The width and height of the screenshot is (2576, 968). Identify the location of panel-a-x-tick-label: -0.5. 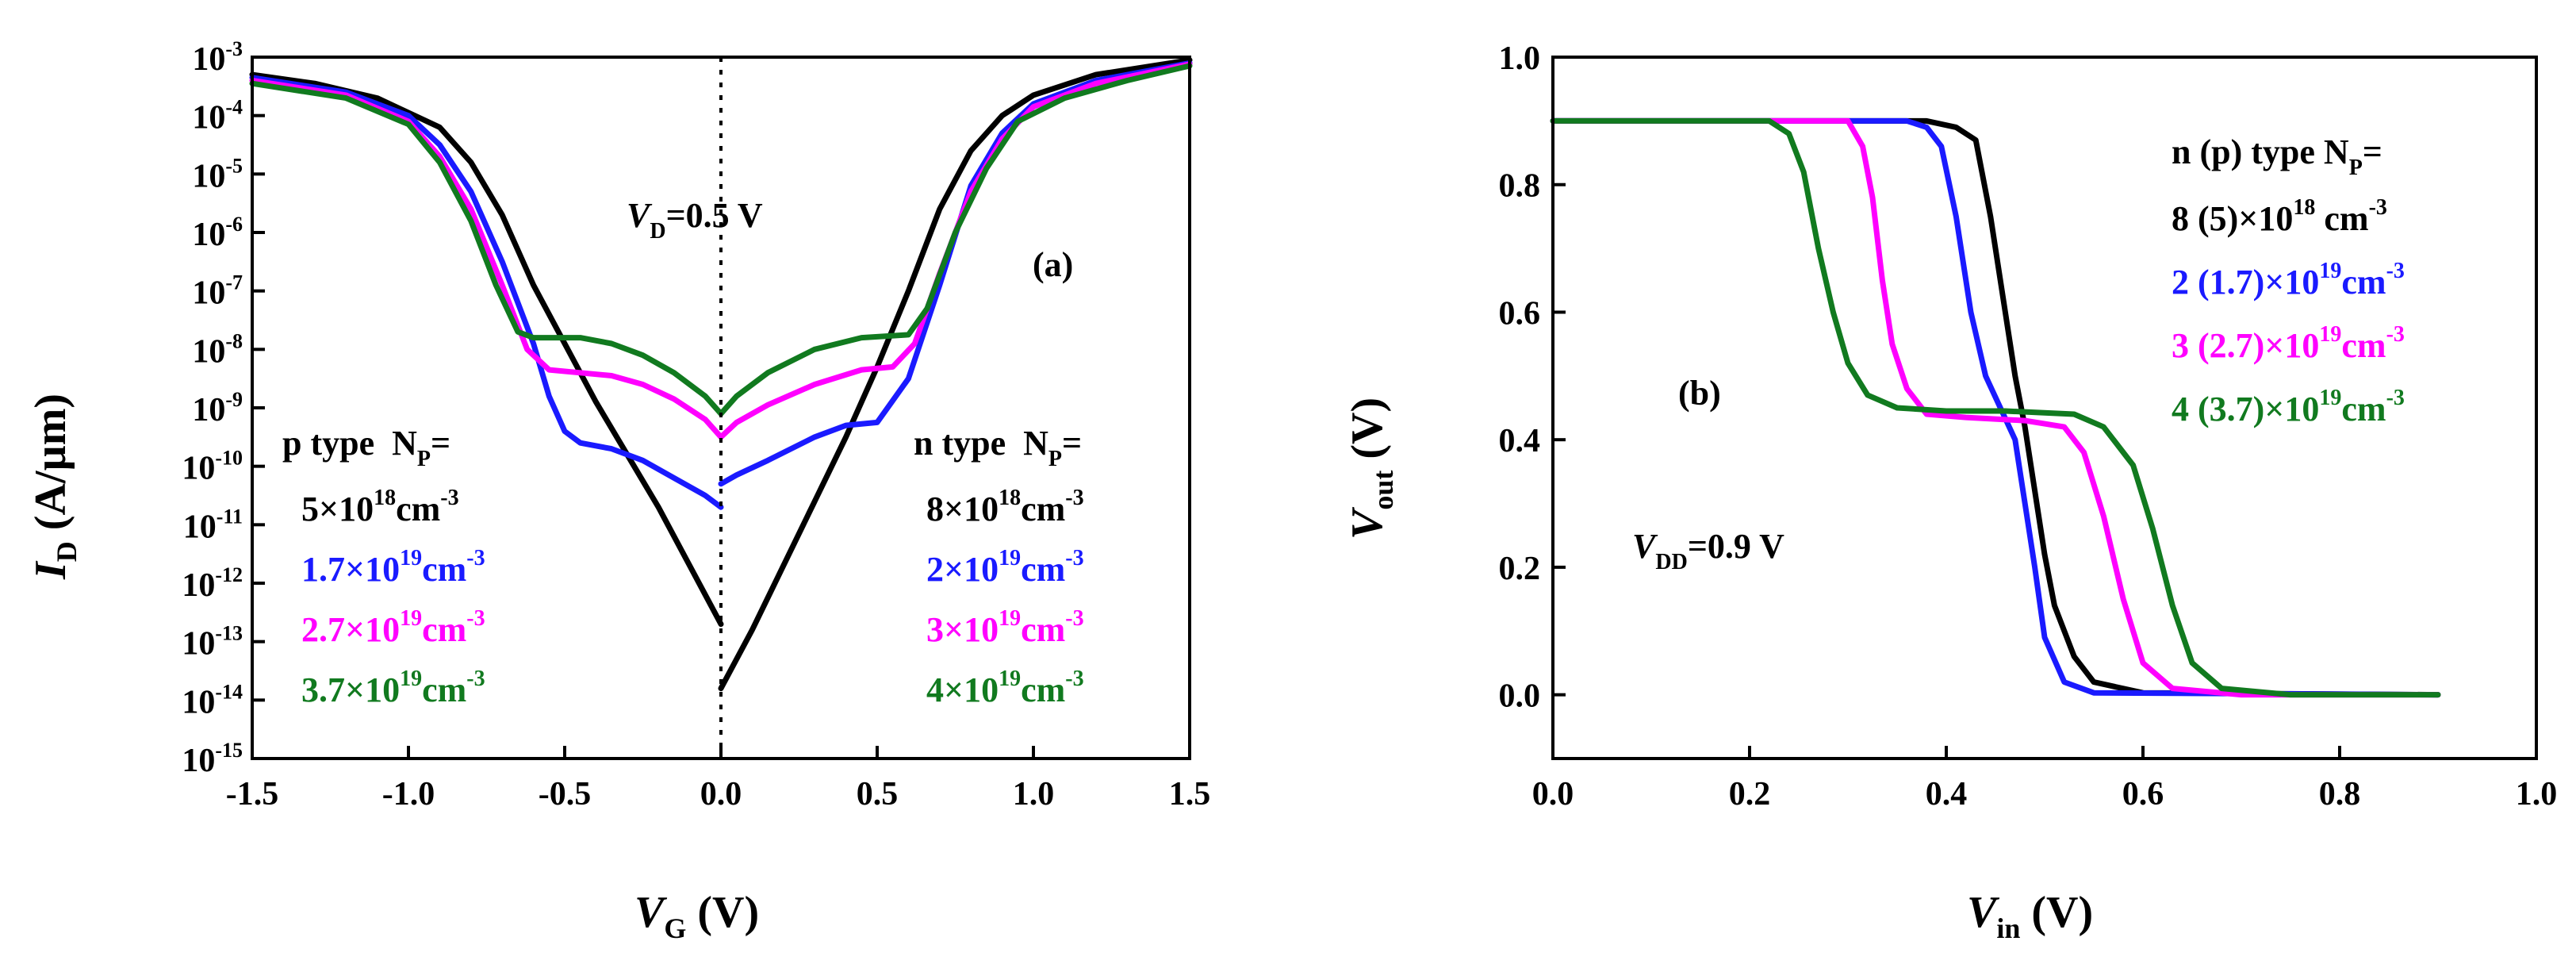
(566, 794).